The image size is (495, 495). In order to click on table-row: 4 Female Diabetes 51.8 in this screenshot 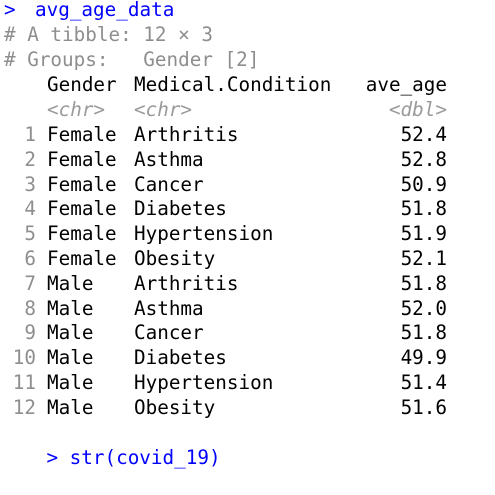, I will do `click(247, 208)`.